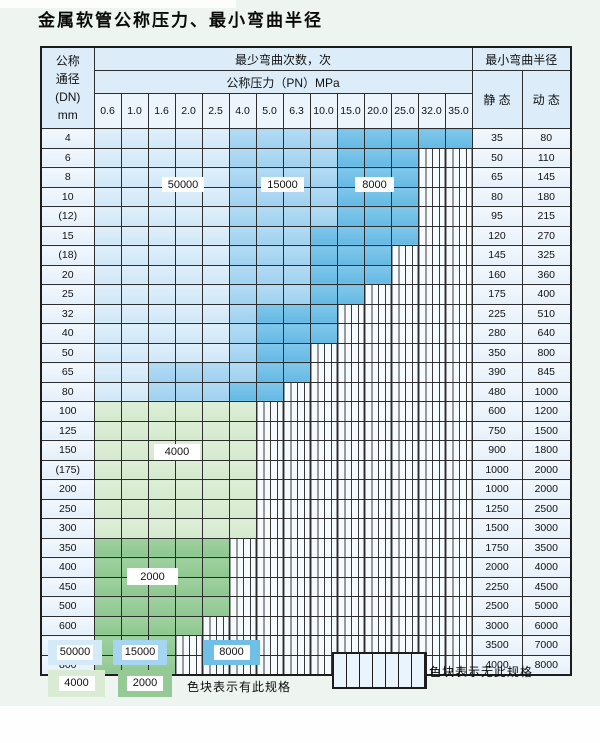 The image size is (600, 743). Describe the element at coordinates (67, 61) in the screenshot. I see `dn-header-line: 公称` at that location.